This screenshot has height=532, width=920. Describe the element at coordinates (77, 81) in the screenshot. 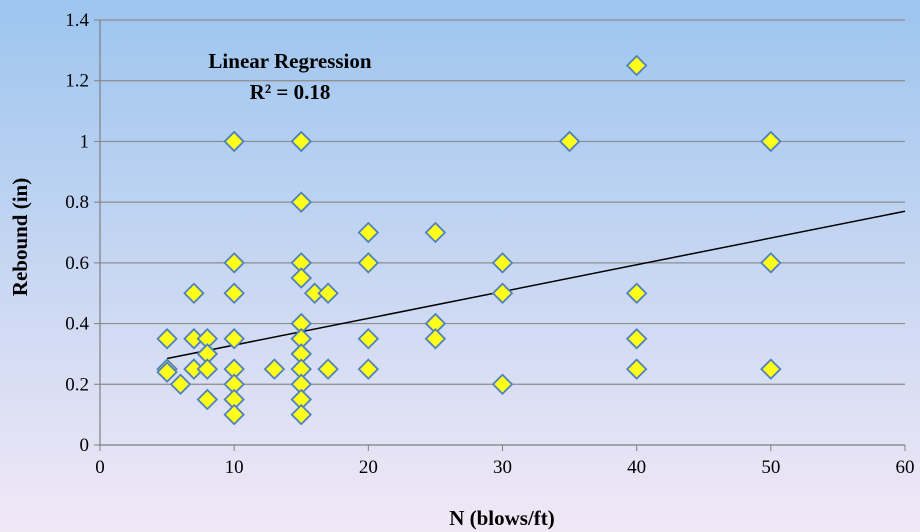

I see `y-tick-label: 1.2` at that location.